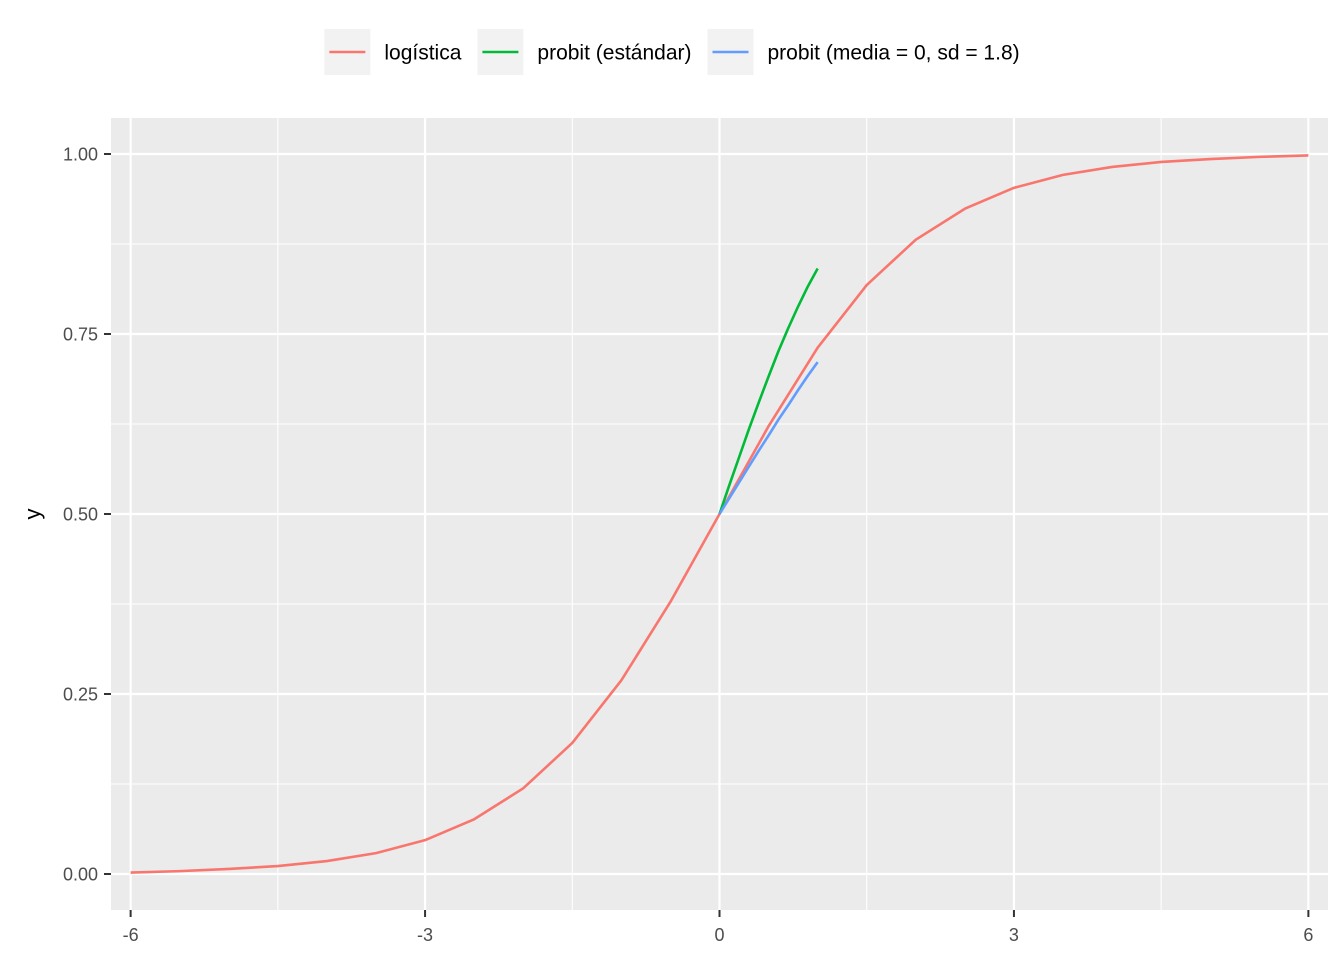 This screenshot has width=1344, height=960. Describe the element at coordinates (32, 514) in the screenshot. I see `y-axis-title: y` at that location.